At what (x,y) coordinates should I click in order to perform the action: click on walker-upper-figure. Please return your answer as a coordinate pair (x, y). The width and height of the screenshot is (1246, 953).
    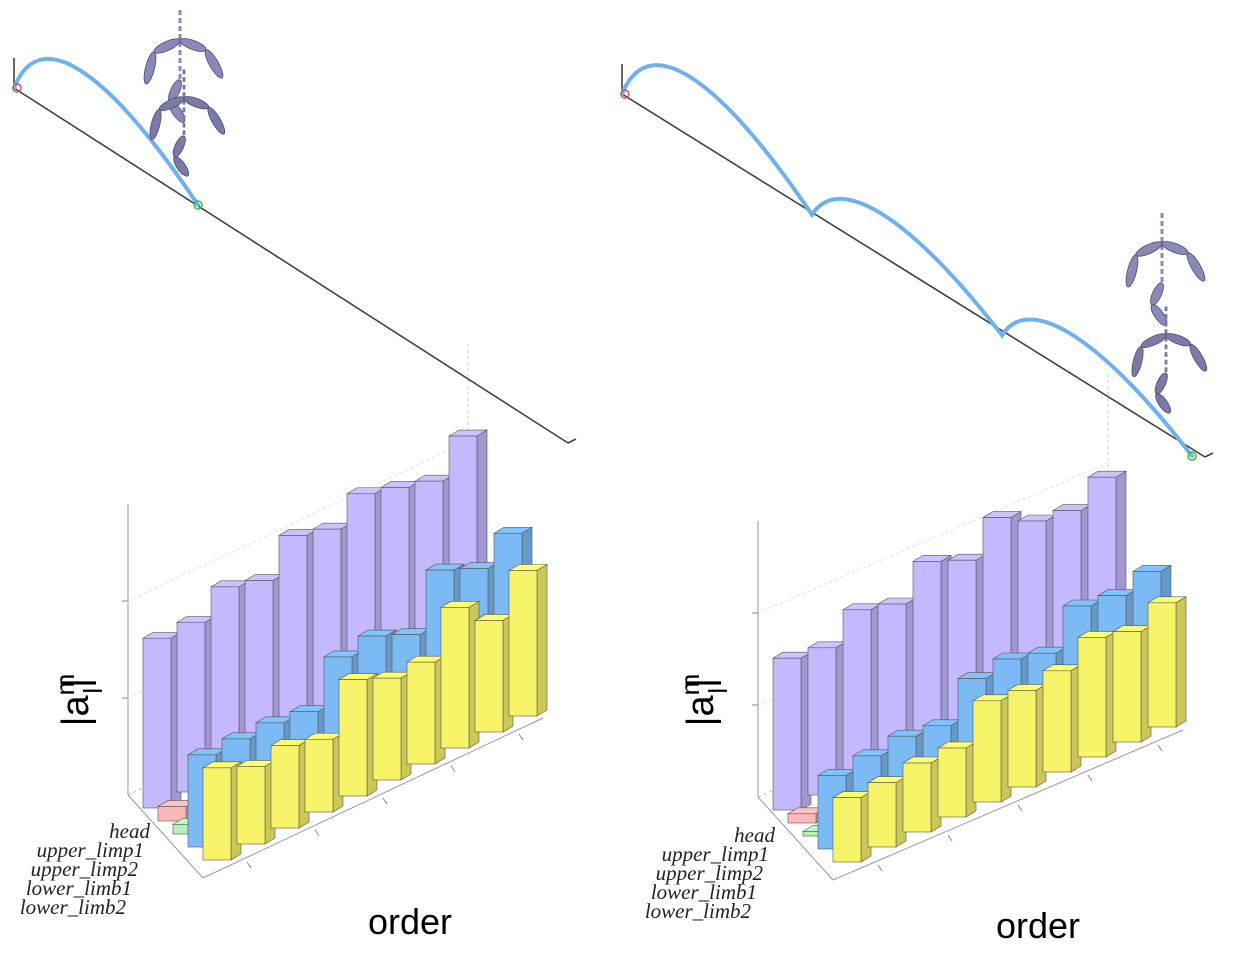
    Looking at the image, I should click on (183, 66).